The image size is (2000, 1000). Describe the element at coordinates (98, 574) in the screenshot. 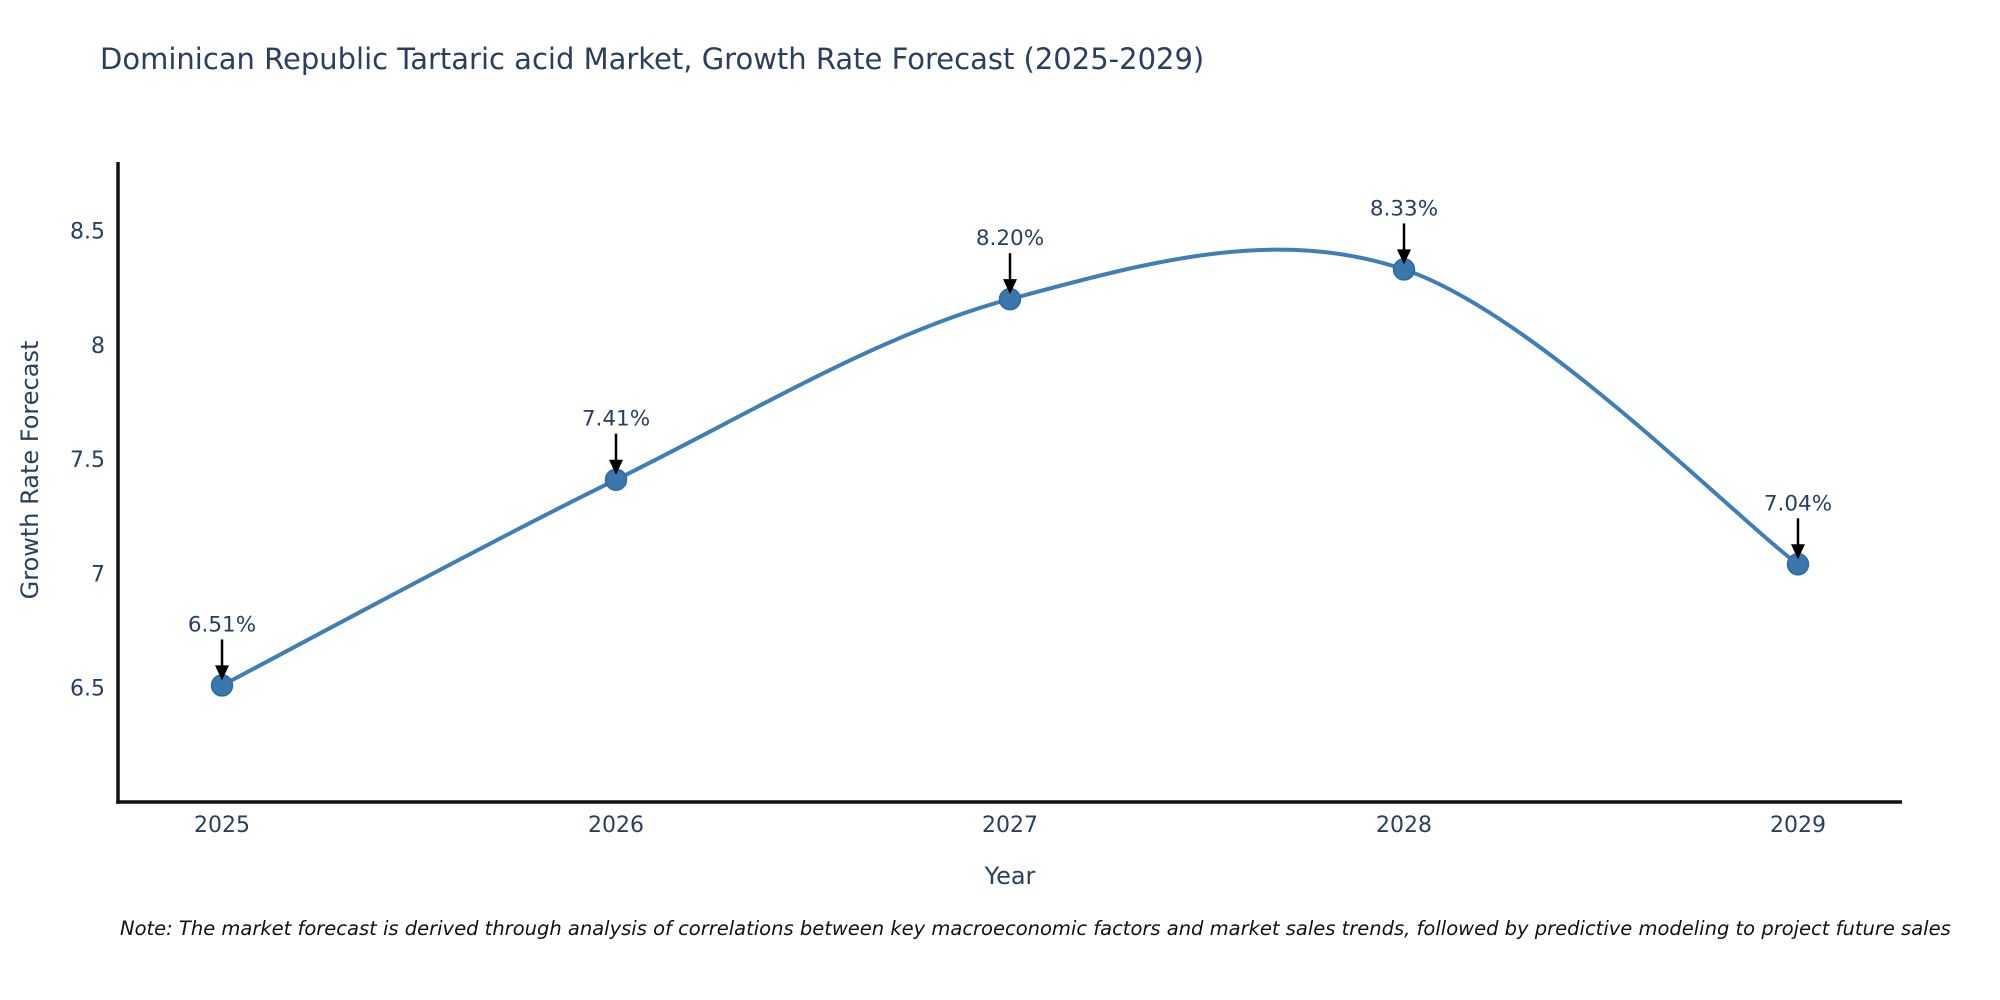

I see `y-tick-label: 7` at that location.